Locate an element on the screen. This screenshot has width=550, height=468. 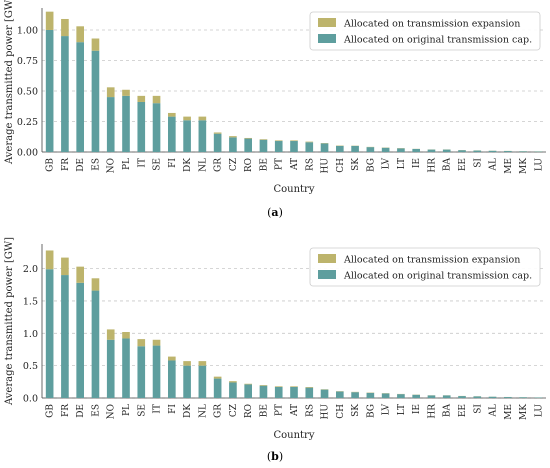
x-tick-label: PT is located at coordinates (280, 410).